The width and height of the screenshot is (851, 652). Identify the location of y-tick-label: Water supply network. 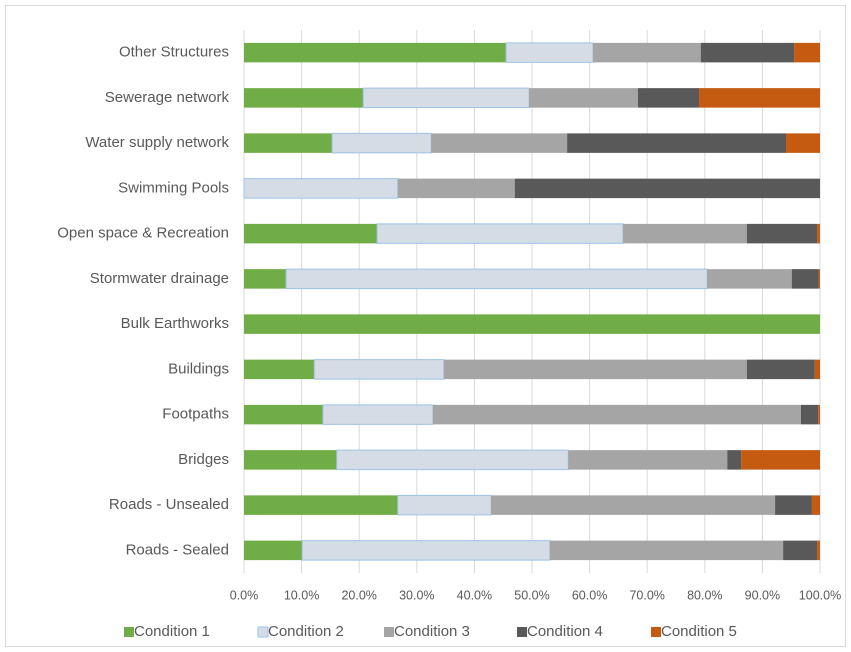
(157, 142).